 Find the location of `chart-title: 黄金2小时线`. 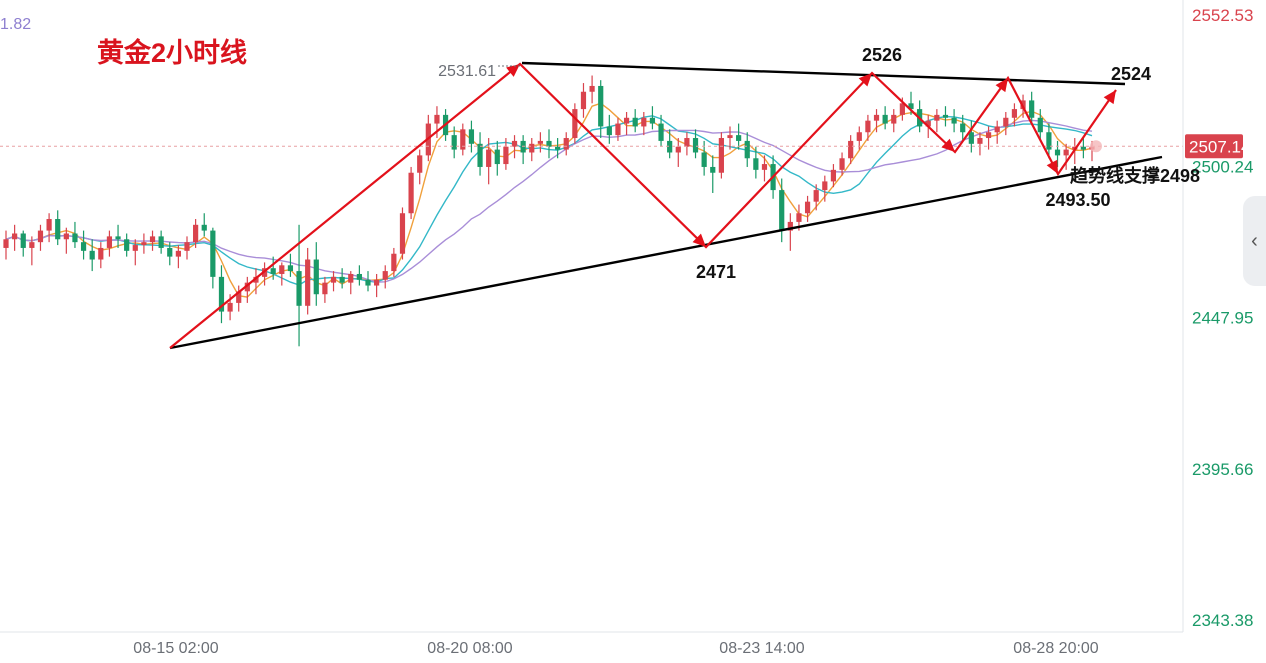

chart-title: 黄金2小时线 is located at coordinates (172, 52).